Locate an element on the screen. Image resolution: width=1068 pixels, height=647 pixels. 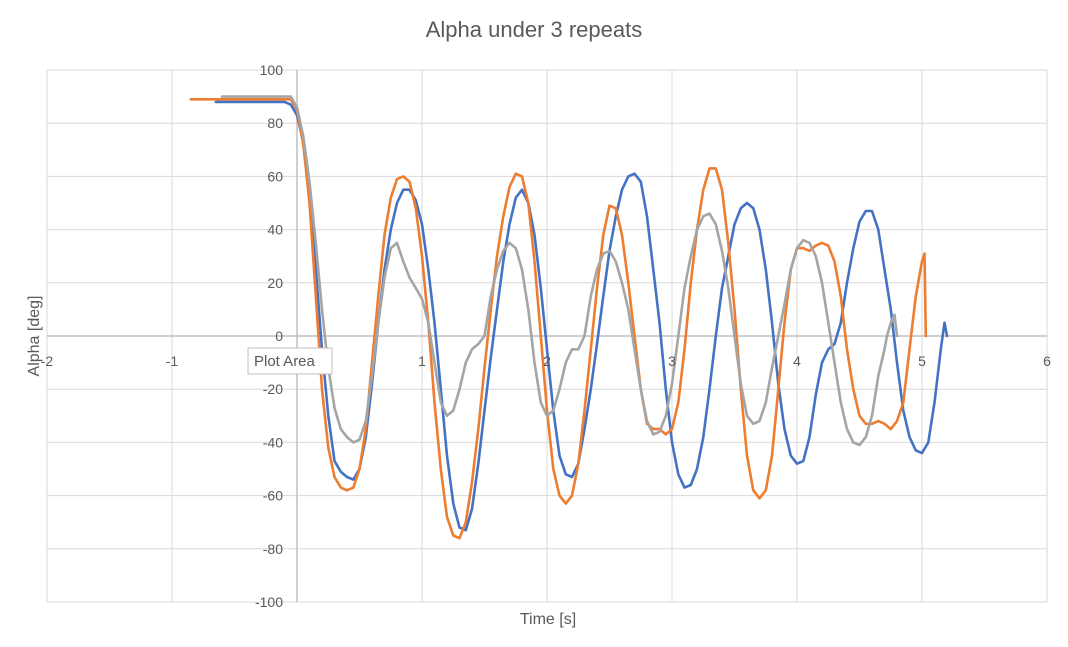
x-tick-label: 3 is located at coordinates (672, 361).